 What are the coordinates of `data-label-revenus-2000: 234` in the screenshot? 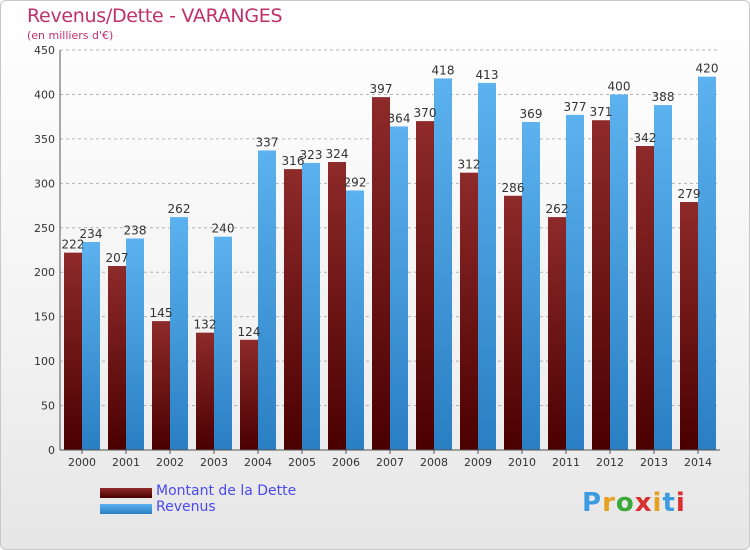 It's located at (91, 234).